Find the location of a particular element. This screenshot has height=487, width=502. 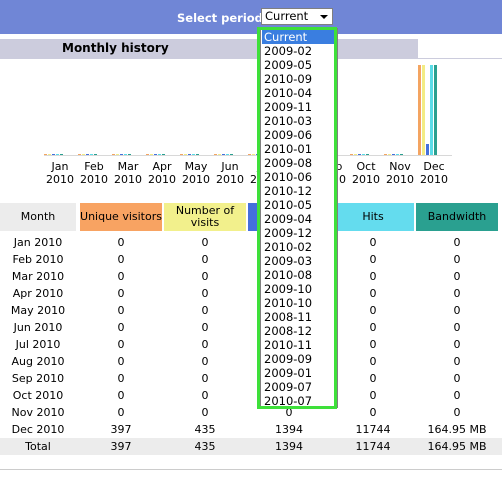

period-option: 2009-10 is located at coordinates (288, 289).